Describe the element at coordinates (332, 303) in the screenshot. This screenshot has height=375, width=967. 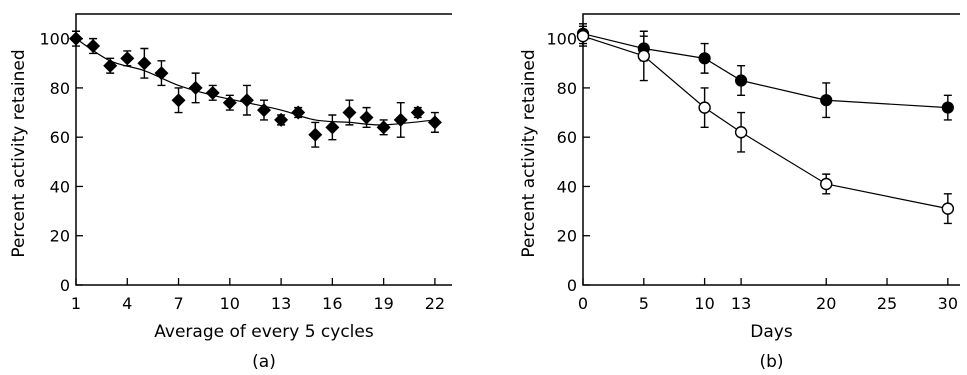
I see `x-tick-label: 16` at that location.